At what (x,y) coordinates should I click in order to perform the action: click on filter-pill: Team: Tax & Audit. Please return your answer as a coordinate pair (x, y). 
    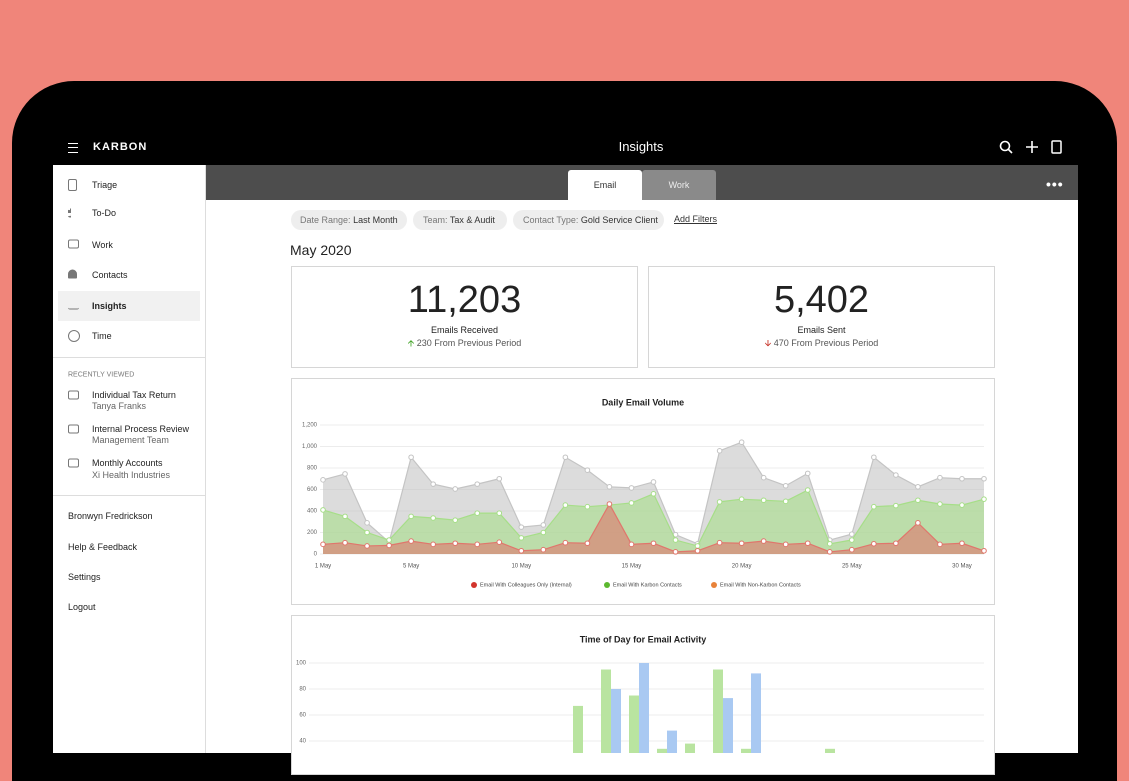
    Looking at the image, I should click on (460, 220).